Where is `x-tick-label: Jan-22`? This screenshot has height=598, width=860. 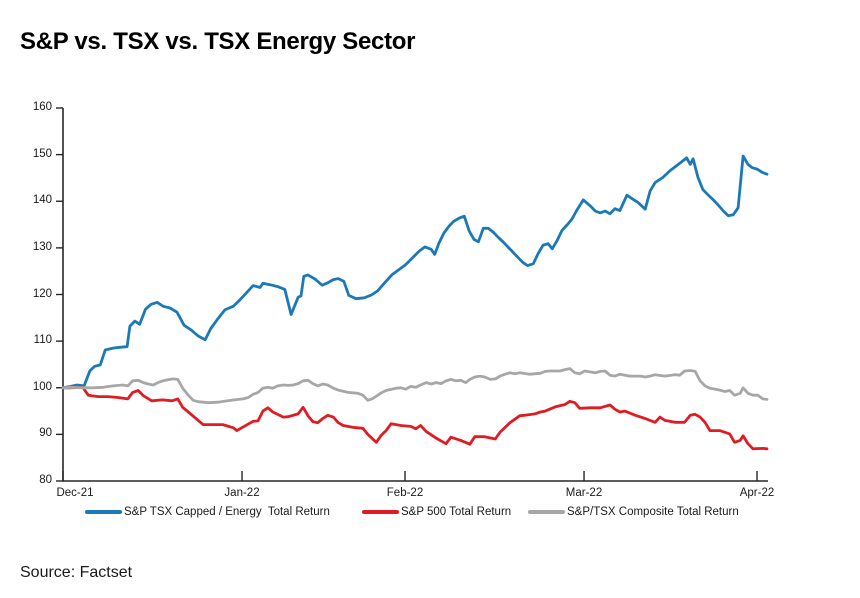 x-tick-label: Jan-22 is located at coordinates (242, 493).